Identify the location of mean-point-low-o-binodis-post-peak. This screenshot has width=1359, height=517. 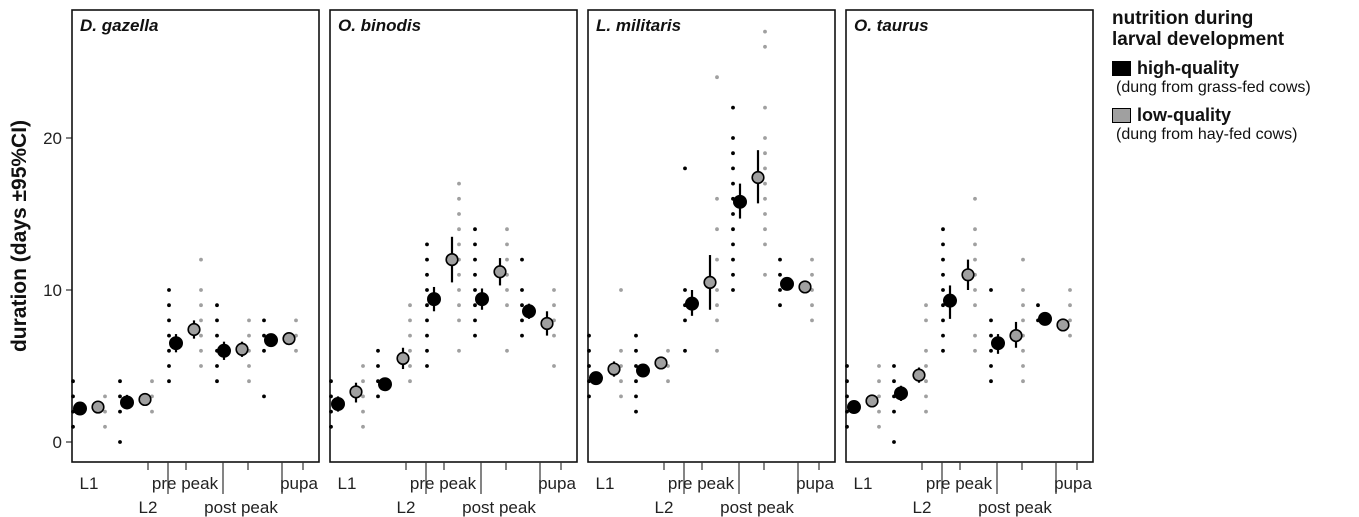
(500, 272).